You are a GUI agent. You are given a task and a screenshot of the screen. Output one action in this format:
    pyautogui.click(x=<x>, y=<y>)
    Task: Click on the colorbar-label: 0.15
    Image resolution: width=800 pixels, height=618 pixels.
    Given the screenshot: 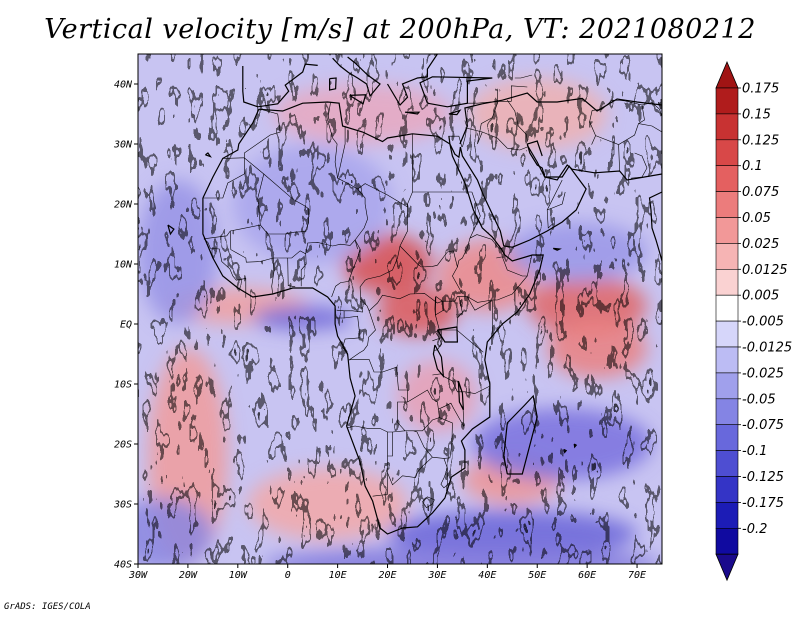 What is the action you would take?
    pyautogui.click(x=756, y=114)
    